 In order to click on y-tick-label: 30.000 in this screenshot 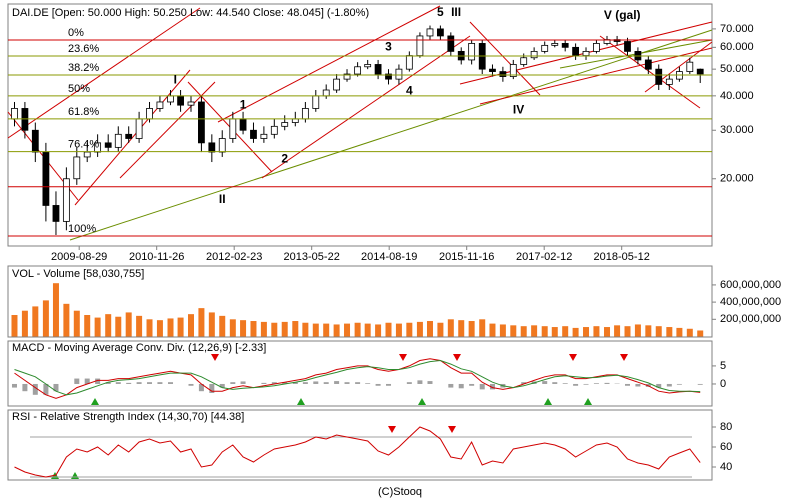, I will do `click(737, 130)`.